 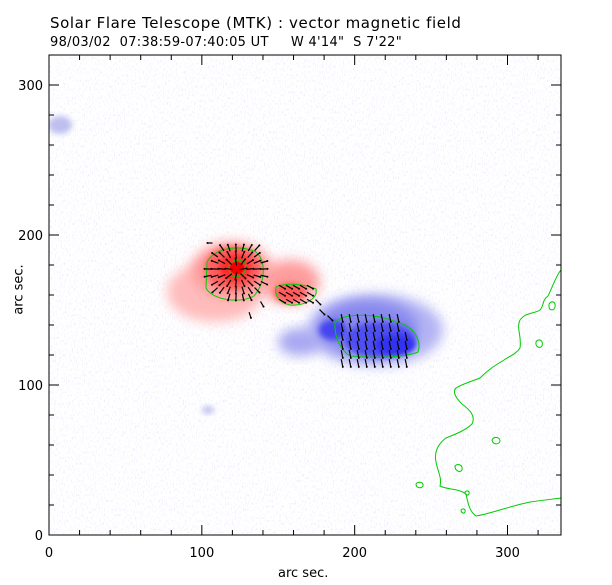 What do you see at coordinates (30, 86) in the screenshot?
I see `y-tick-label: 300` at bounding box center [30, 86].